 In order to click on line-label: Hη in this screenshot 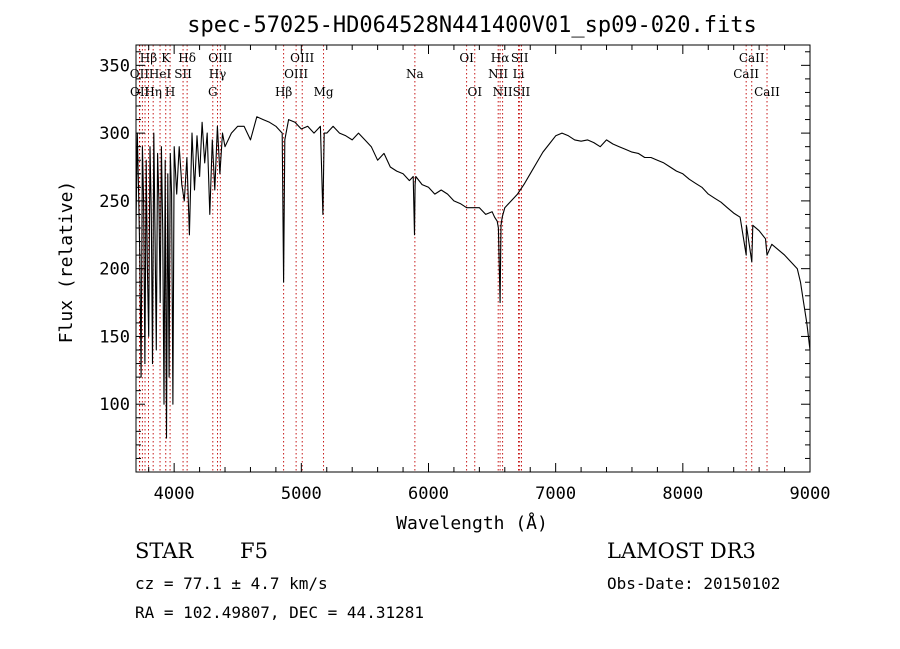, I will do `click(153, 92)`.